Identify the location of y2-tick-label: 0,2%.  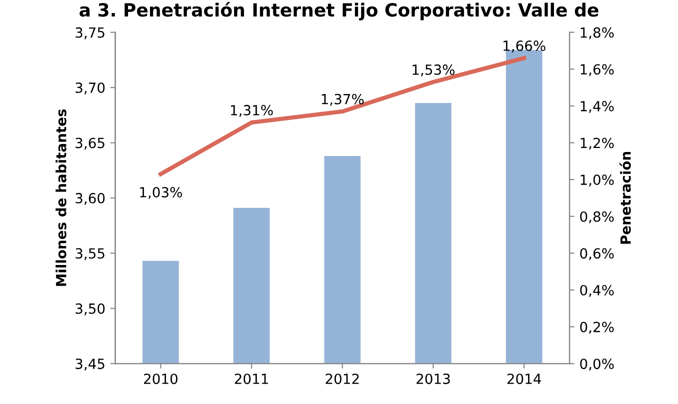
(597, 328).